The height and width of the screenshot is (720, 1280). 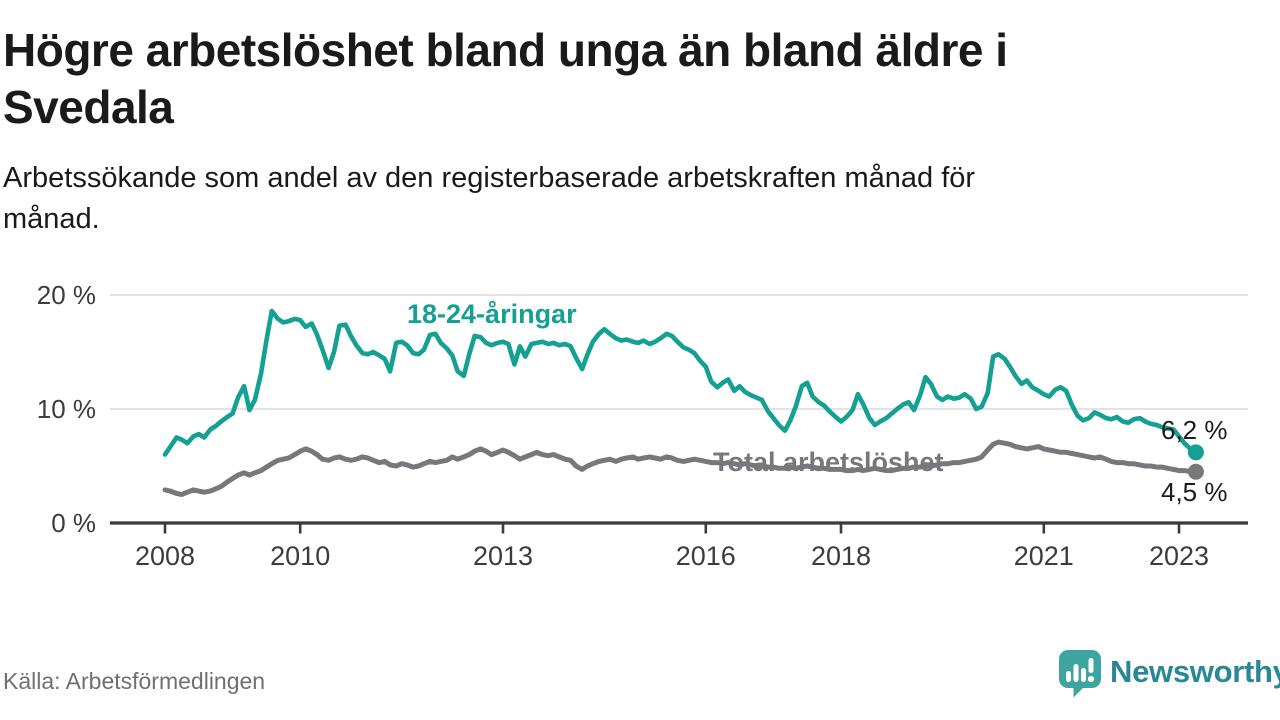 What do you see at coordinates (841, 556) in the screenshot?
I see `x-axis-label: 2018` at bounding box center [841, 556].